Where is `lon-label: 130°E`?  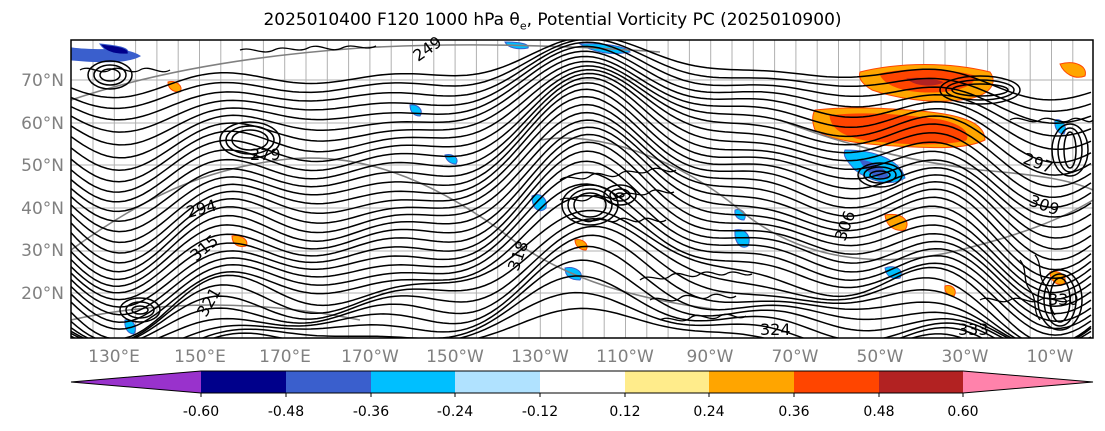 lon-label: 130°E is located at coordinates (114, 357).